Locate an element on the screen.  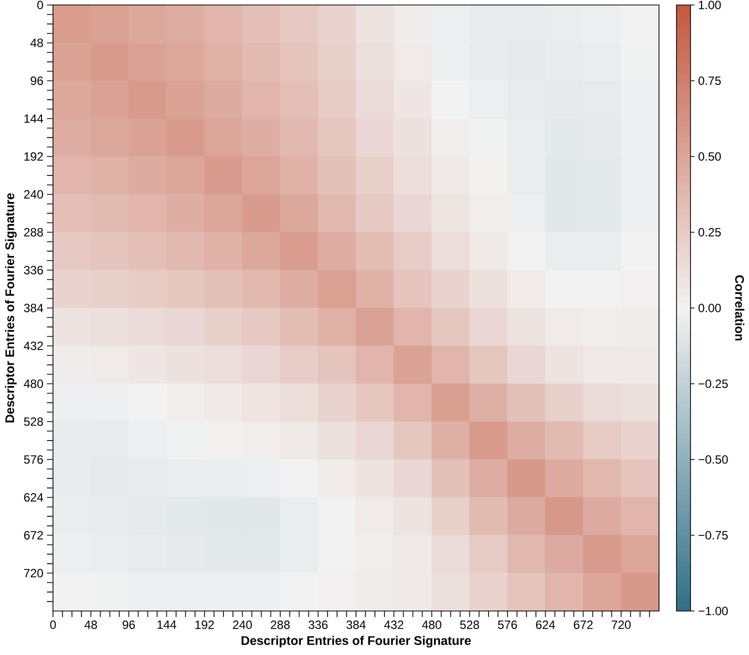
color-bar-label: −0.50 is located at coordinates (713, 459).